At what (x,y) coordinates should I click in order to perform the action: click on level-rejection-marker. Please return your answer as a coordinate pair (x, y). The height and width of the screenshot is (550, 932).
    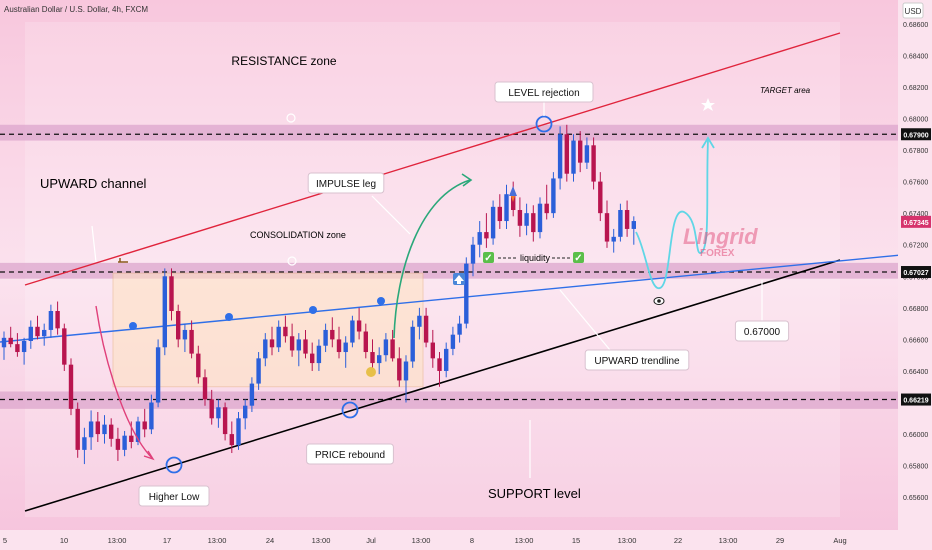
    Looking at the image, I should click on (544, 124).